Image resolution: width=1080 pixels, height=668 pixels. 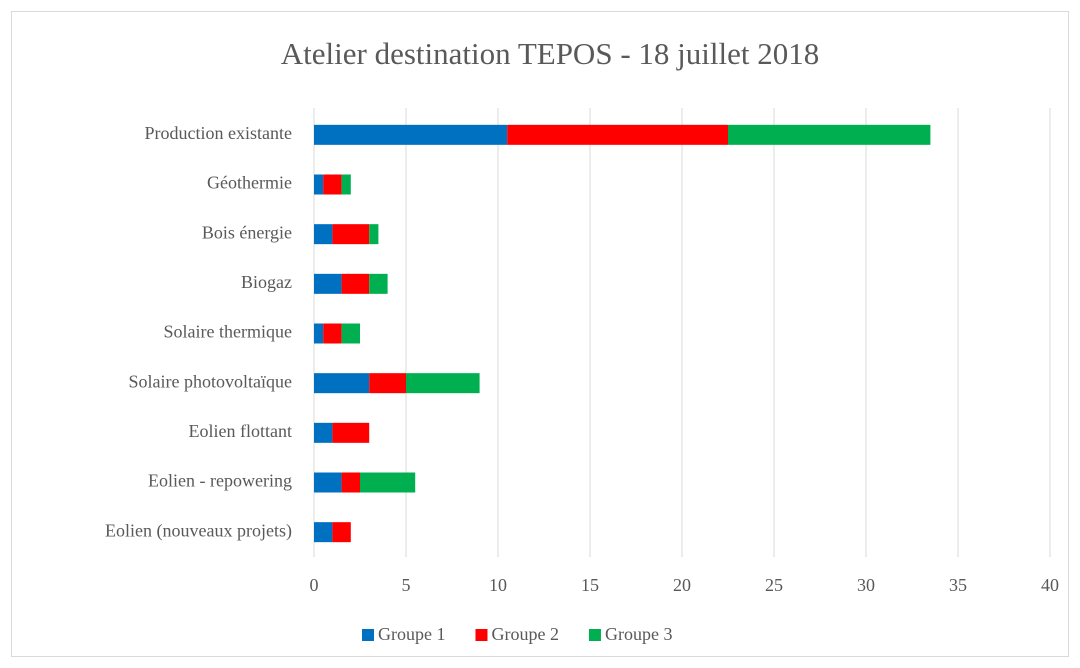 What do you see at coordinates (249, 183) in the screenshot?
I see `y-tick-label: Géothermie` at bounding box center [249, 183].